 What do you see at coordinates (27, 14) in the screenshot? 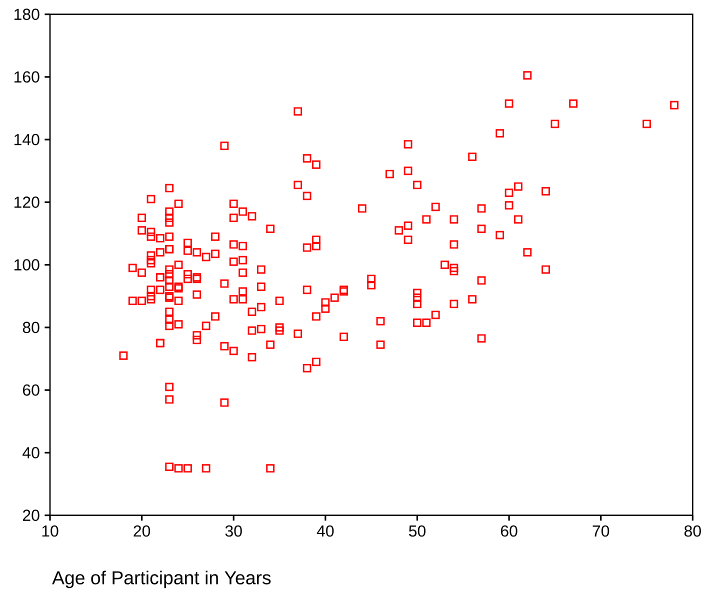
I see `y-tick-label: 180` at bounding box center [27, 14].